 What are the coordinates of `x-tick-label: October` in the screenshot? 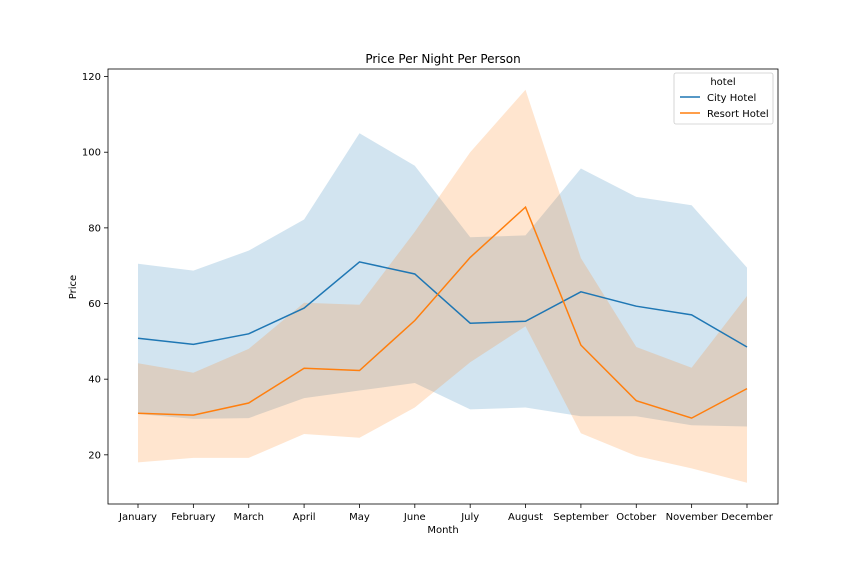 It's located at (636, 517).